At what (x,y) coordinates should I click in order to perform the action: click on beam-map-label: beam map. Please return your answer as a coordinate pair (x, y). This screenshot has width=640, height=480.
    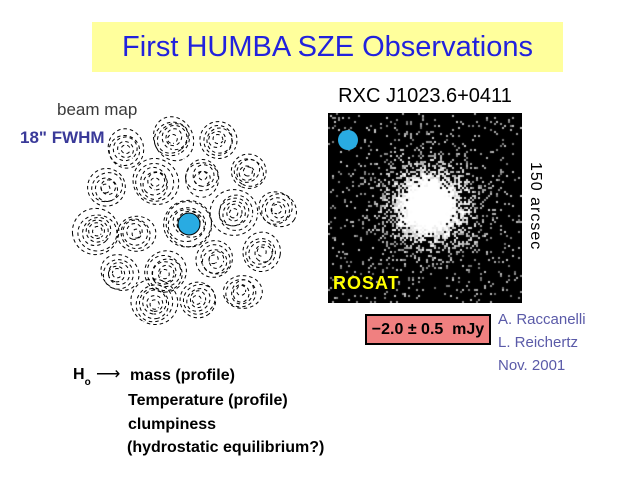
    Looking at the image, I should click on (97, 109).